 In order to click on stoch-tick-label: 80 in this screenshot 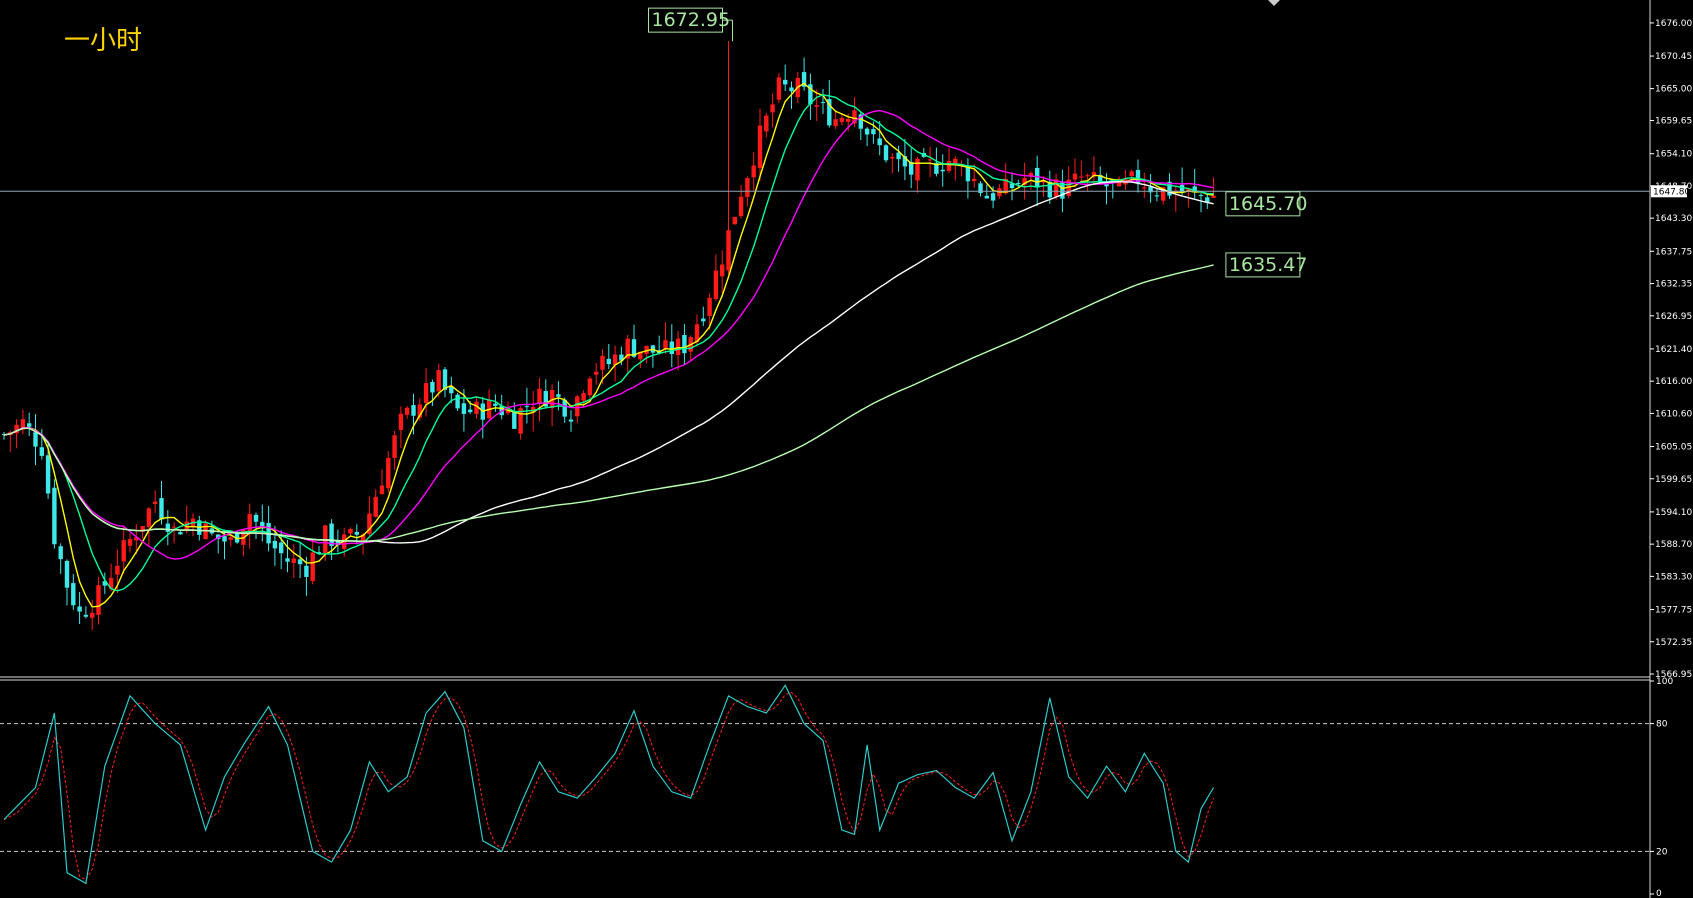, I will do `click(1662, 725)`.